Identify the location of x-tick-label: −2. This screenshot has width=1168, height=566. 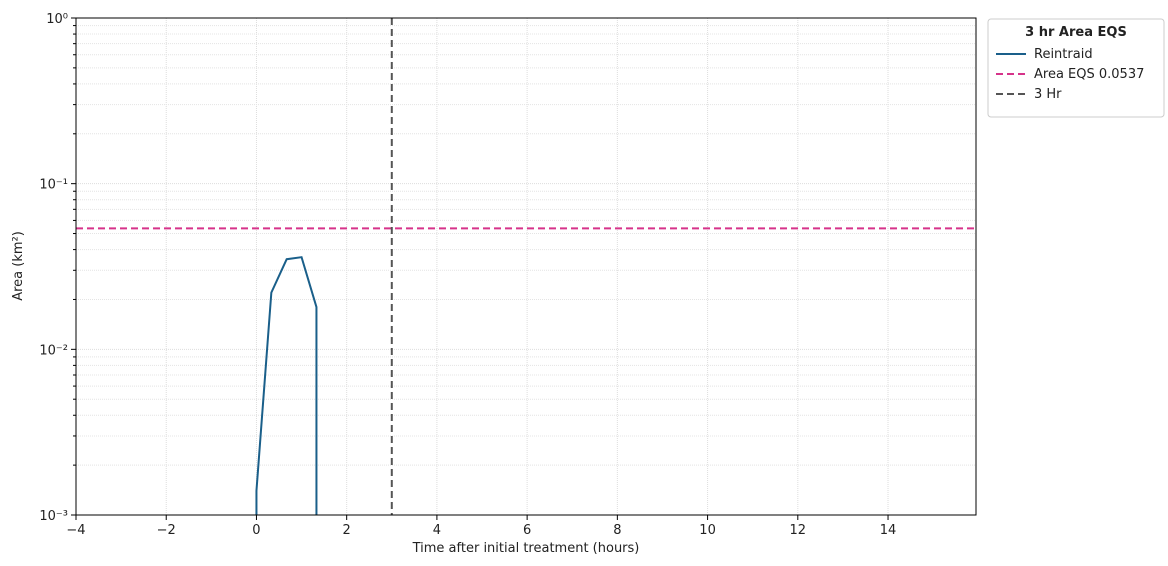
(166, 530).